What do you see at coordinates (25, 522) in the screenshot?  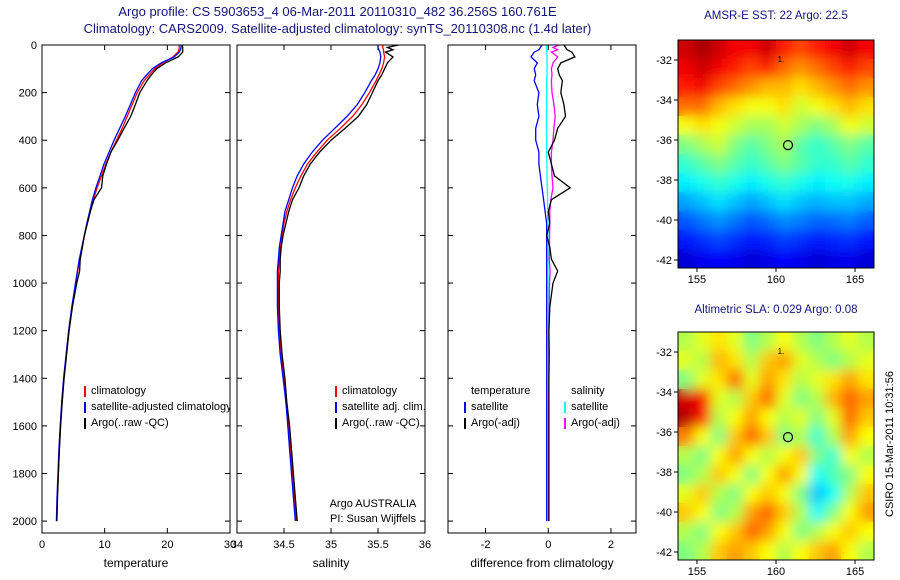 I see `depth-tick-label: 2000` at bounding box center [25, 522].